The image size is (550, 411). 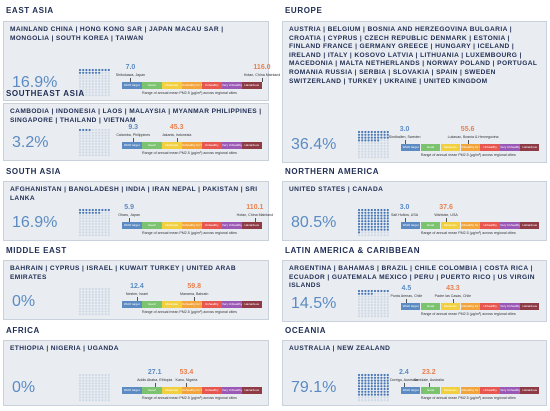 I want to click on scale-segment: Very Unhealthy, so click(x=232, y=145).